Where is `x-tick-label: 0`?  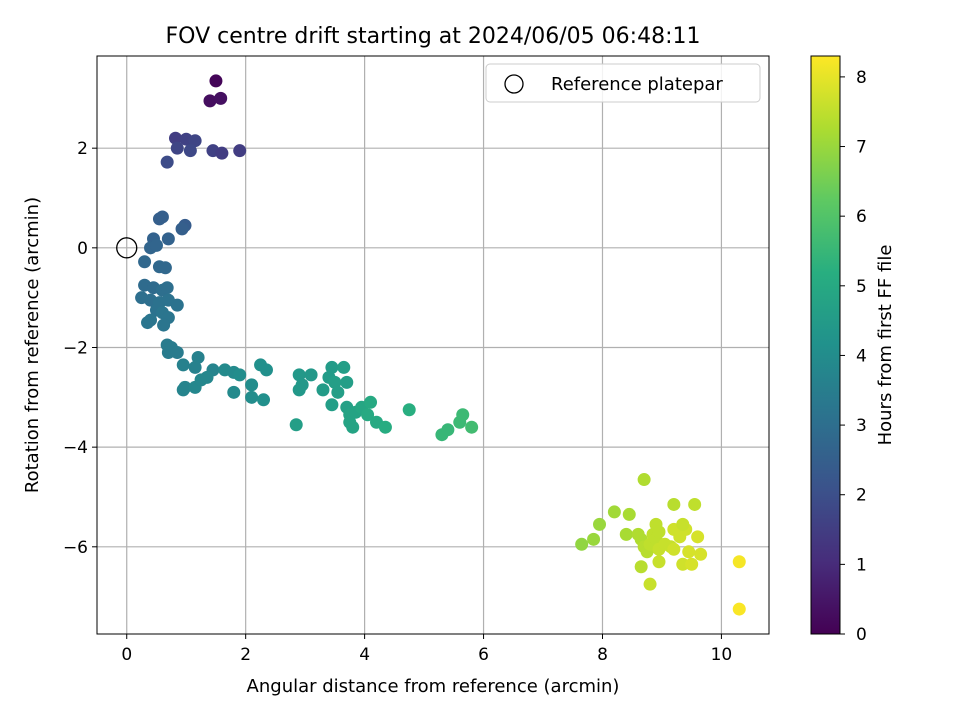
x-tick-label: 0 is located at coordinates (126, 655).